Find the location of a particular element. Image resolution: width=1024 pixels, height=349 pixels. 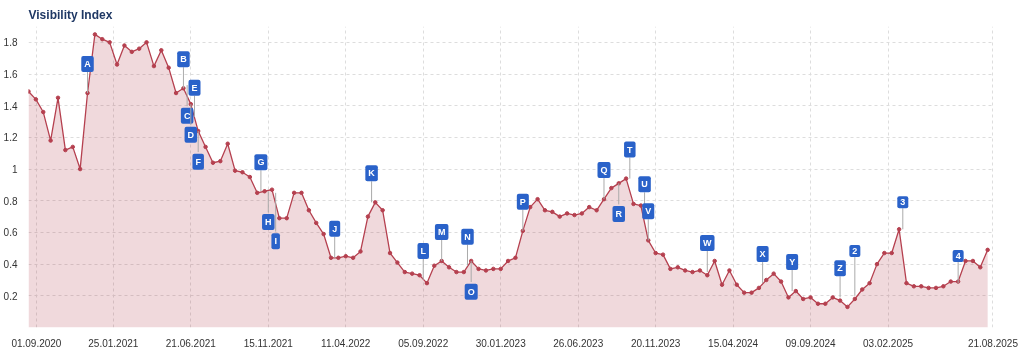

annotation: B is located at coordinates (184, 59).